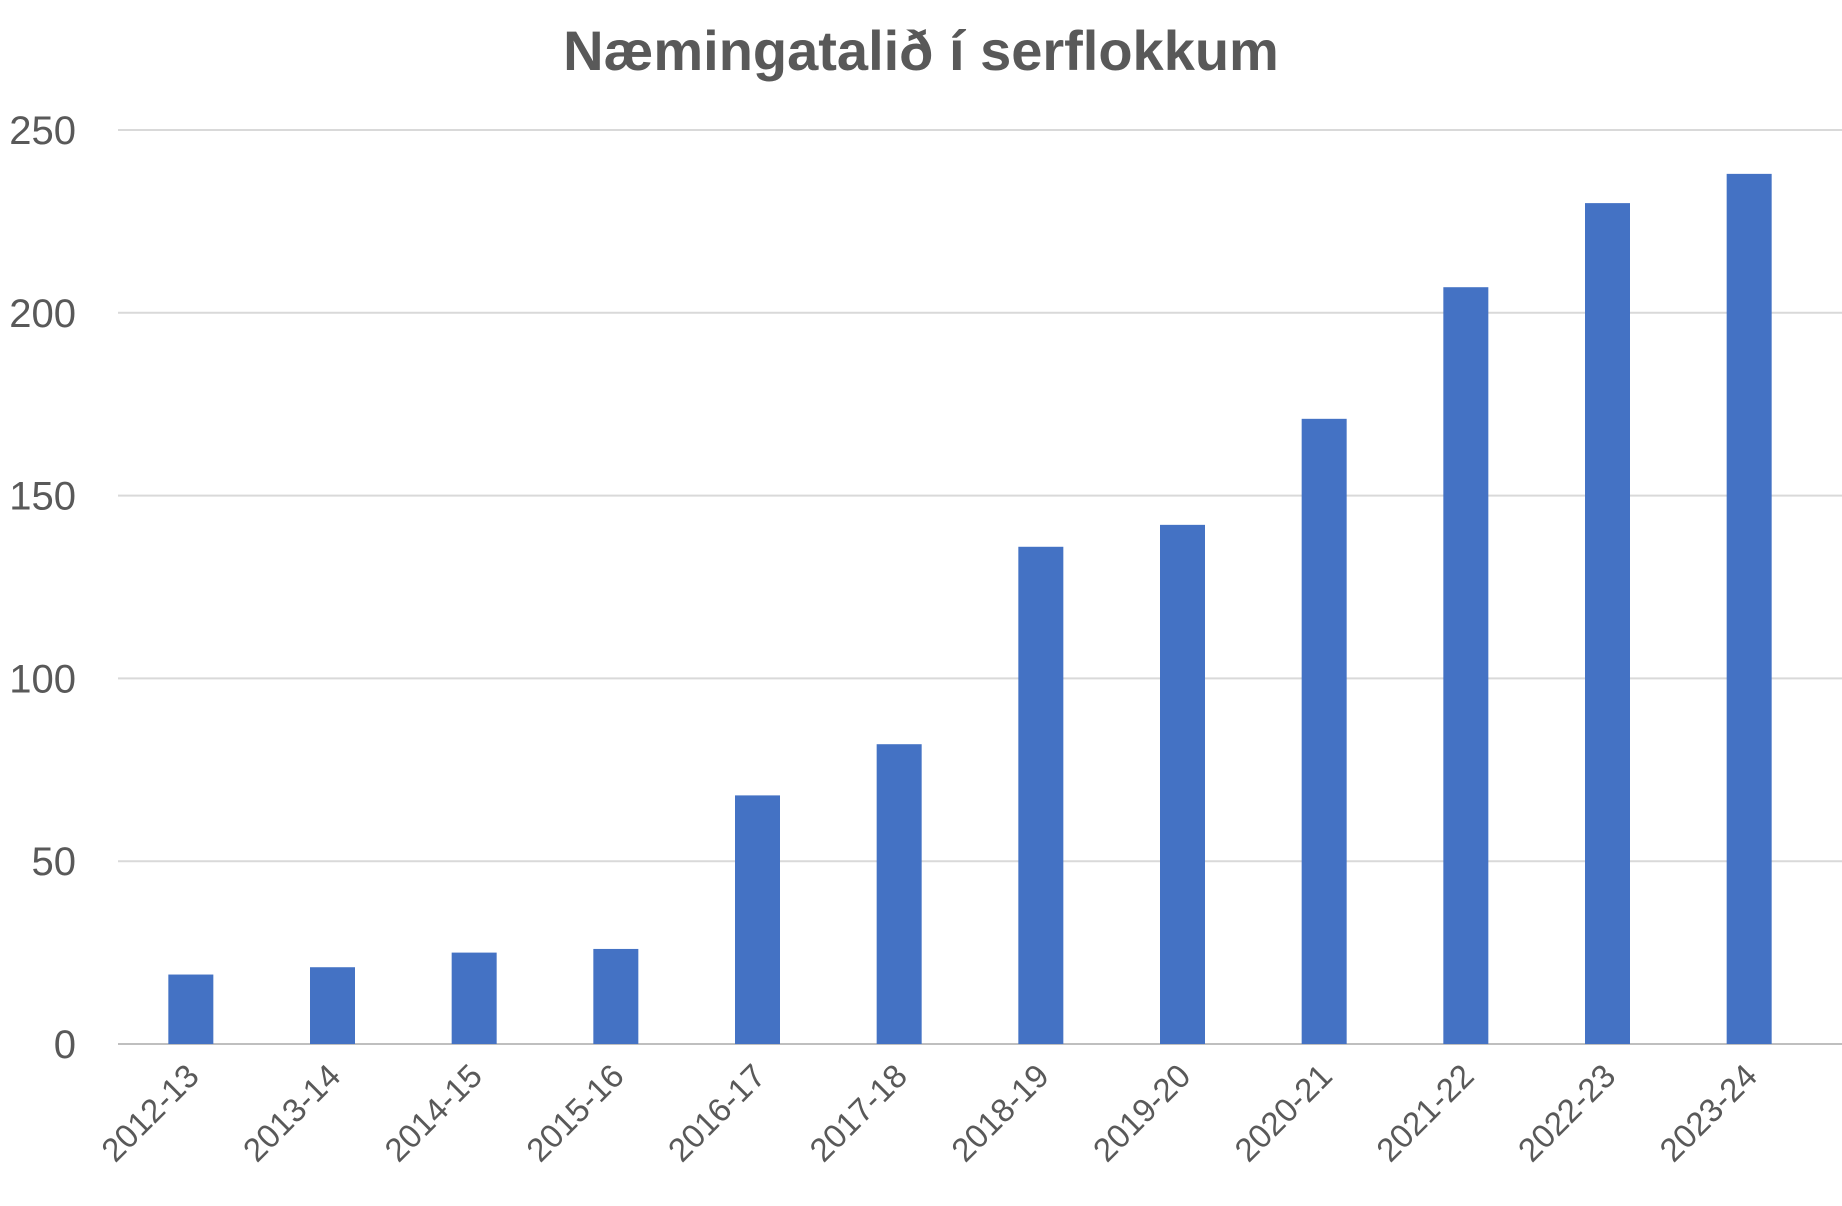 Image resolution: width=1842 pixels, height=1206 pixels. Describe the element at coordinates (1283, 1113) in the screenshot. I see `x-tick-label: 2020-21` at that location.